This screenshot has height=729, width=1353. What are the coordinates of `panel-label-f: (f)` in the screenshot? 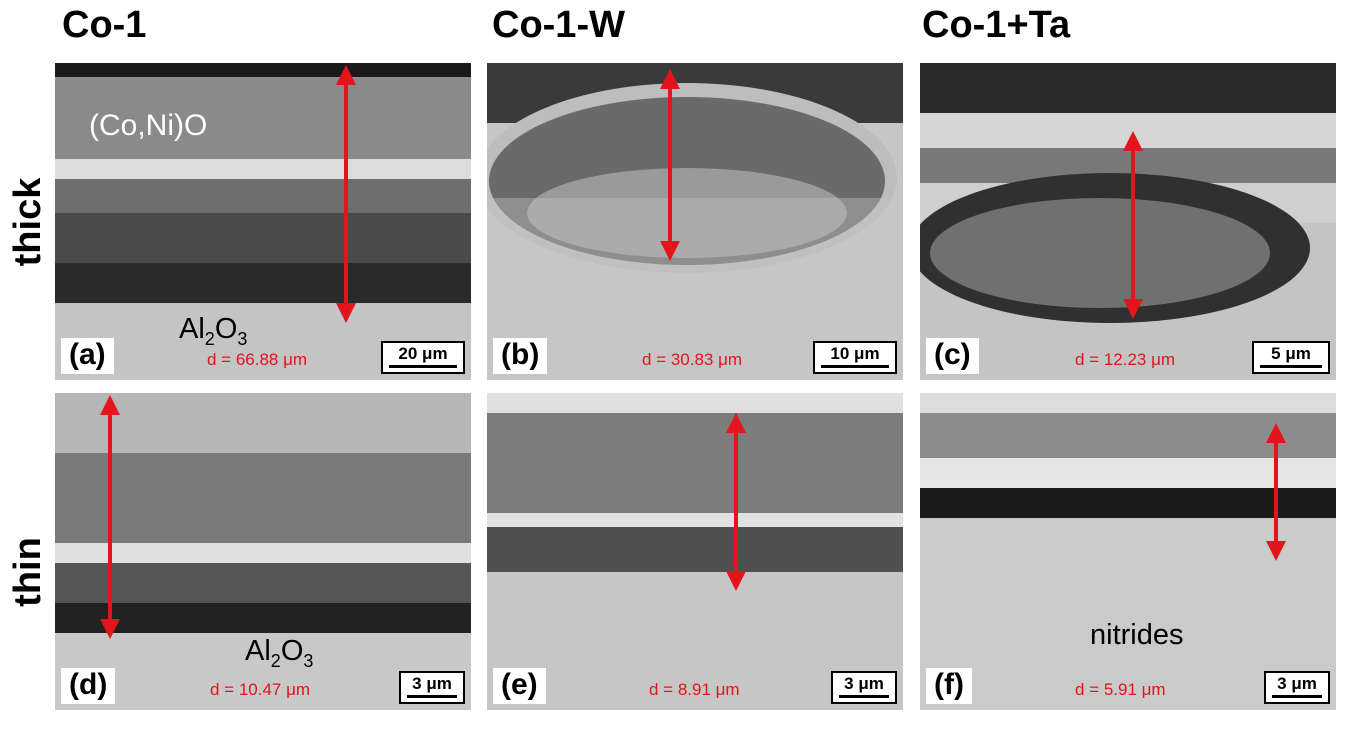 It's located at (949, 686).